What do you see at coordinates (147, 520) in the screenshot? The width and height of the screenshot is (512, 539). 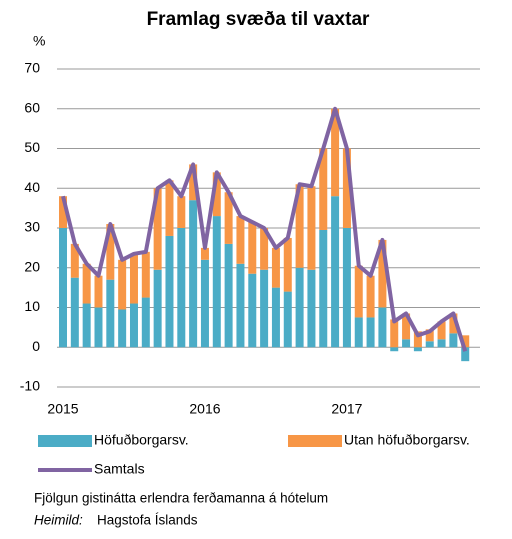 I see `source: Hagstofa Íslands` at bounding box center [147, 520].